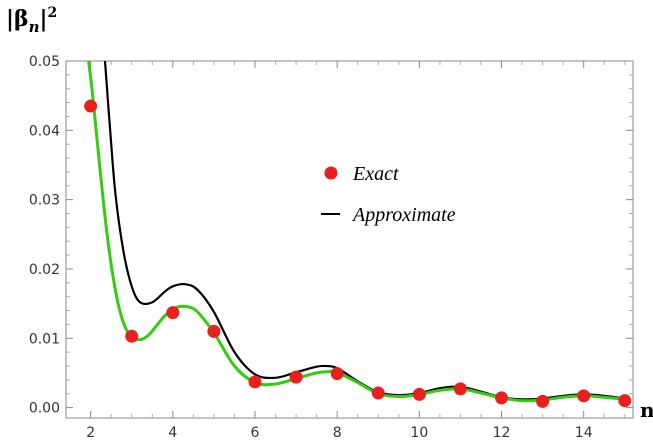 This screenshot has width=653, height=441. Describe the element at coordinates (34, 27) in the screenshot. I see `y-axis-title-sub: n` at that location.